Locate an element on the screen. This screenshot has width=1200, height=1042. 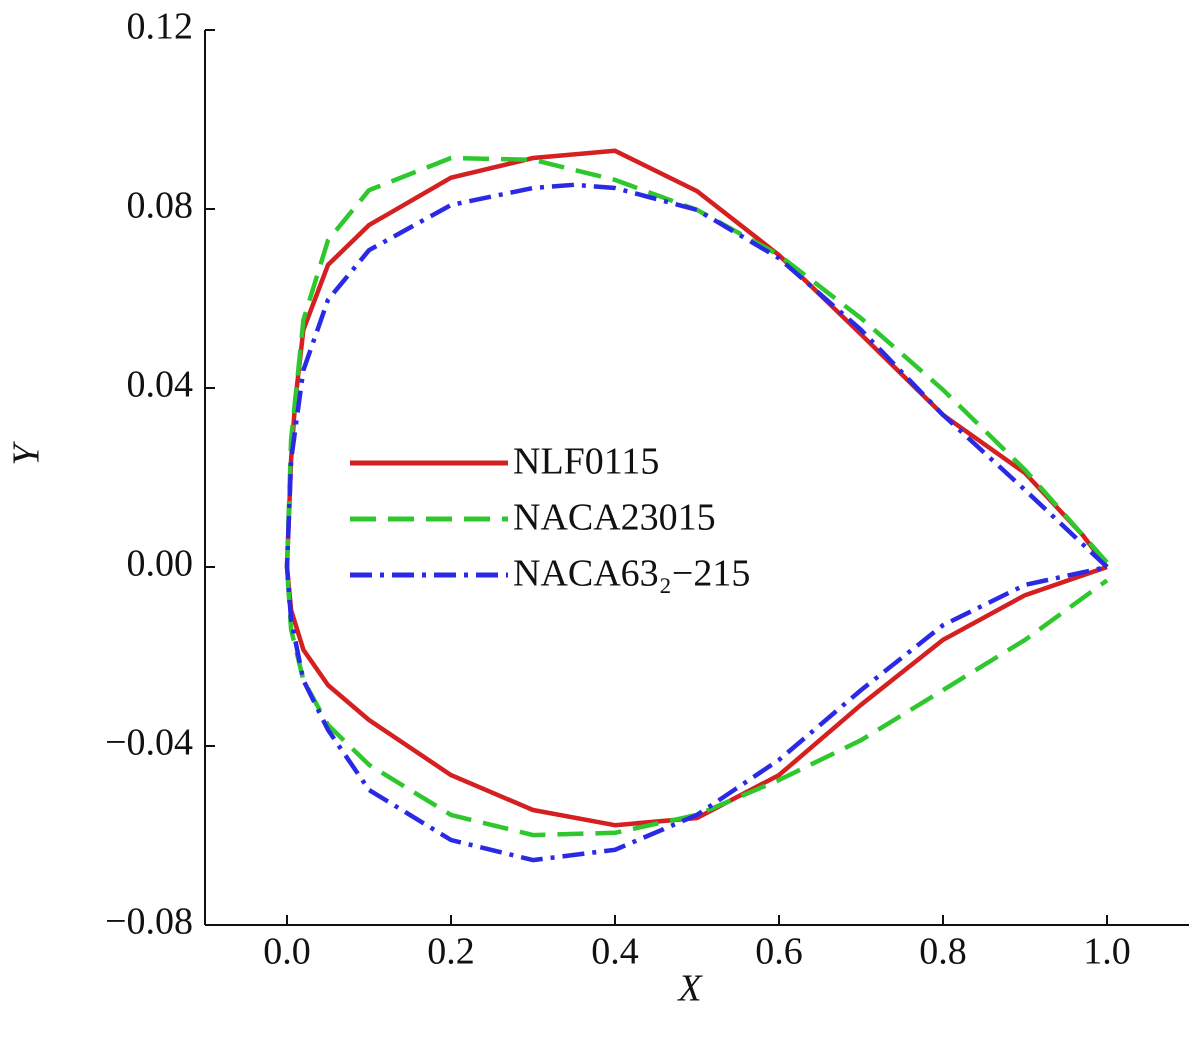
x-tick-label: 0.6 is located at coordinates (779, 952).